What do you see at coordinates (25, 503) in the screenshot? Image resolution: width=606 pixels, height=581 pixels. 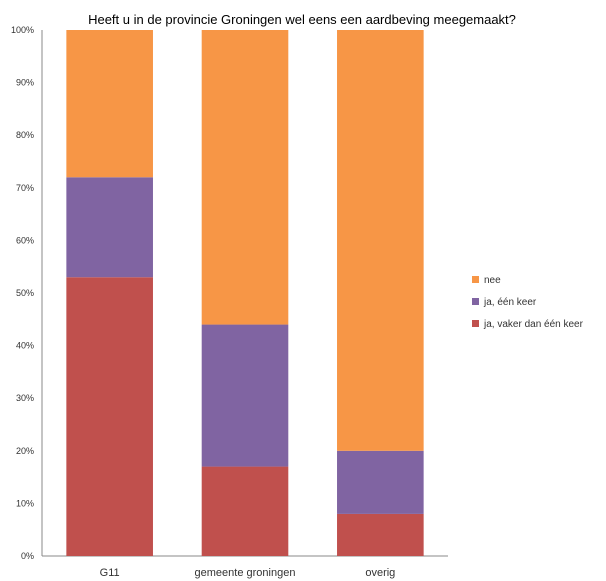 I see `y-tick-label: 10%` at bounding box center [25, 503].